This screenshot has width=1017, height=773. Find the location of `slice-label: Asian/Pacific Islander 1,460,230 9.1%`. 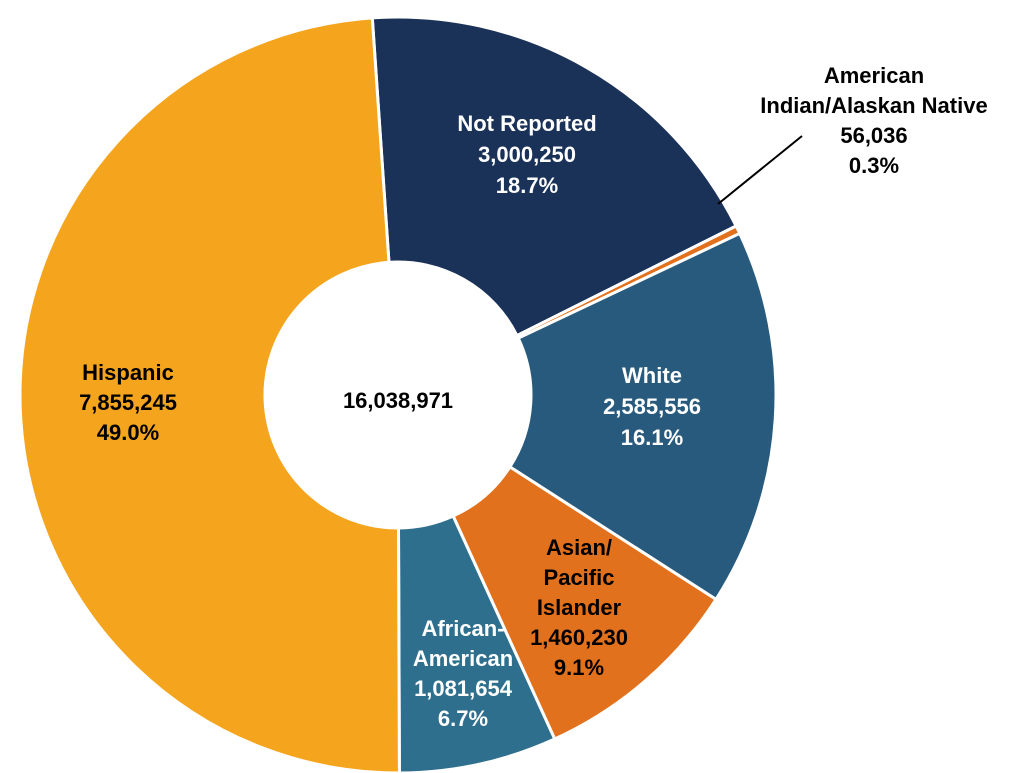

slice-label: Asian/Pacific Islander 1,460,230 9.1% is located at coordinates (579, 607).